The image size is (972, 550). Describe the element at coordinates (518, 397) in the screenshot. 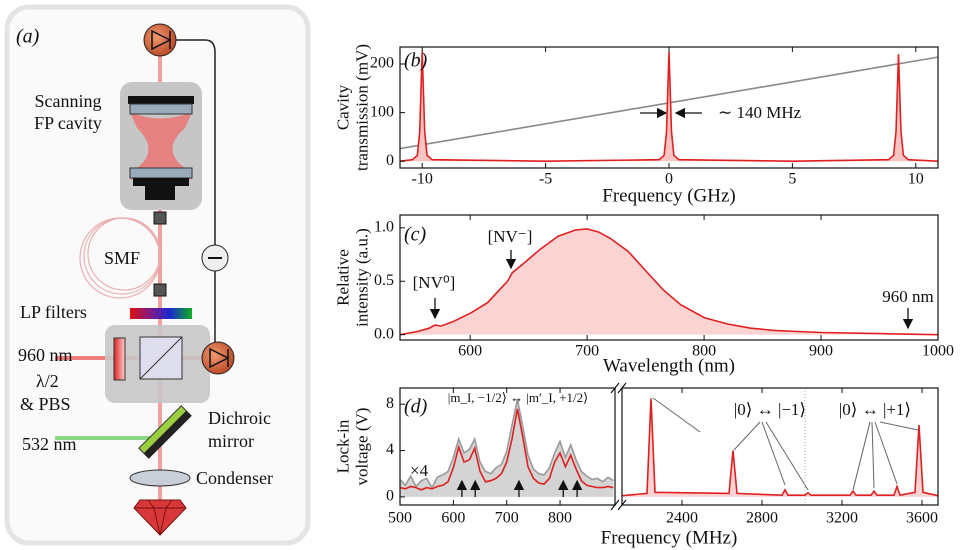

I see `annotation: |m_I, −1/2⟩ ↔ |m′_I, +1/2⟩` at that location.